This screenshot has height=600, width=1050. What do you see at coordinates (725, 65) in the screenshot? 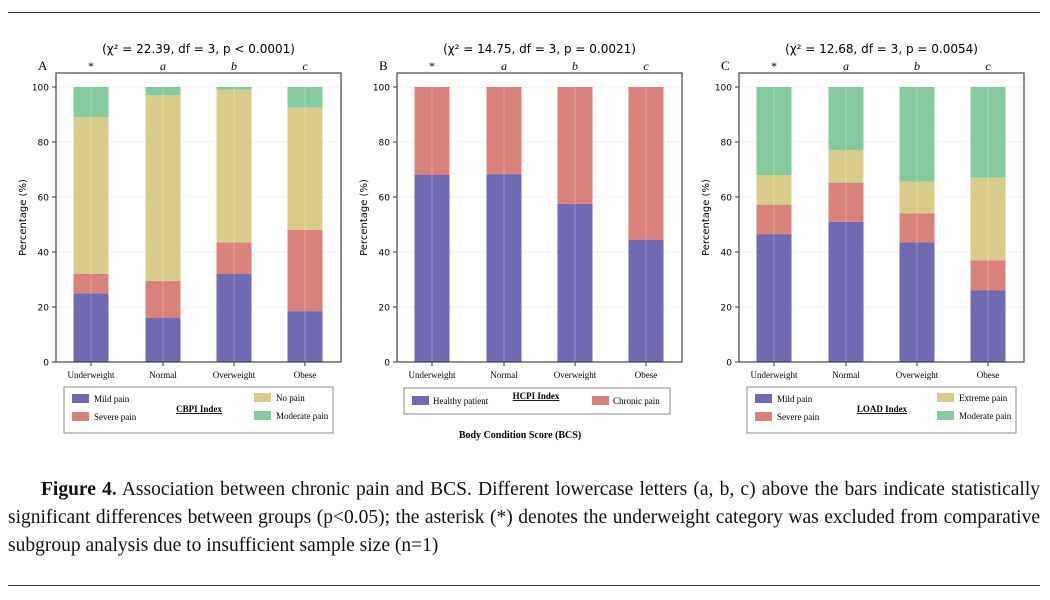
I see `panel-label: C` at bounding box center [725, 65].